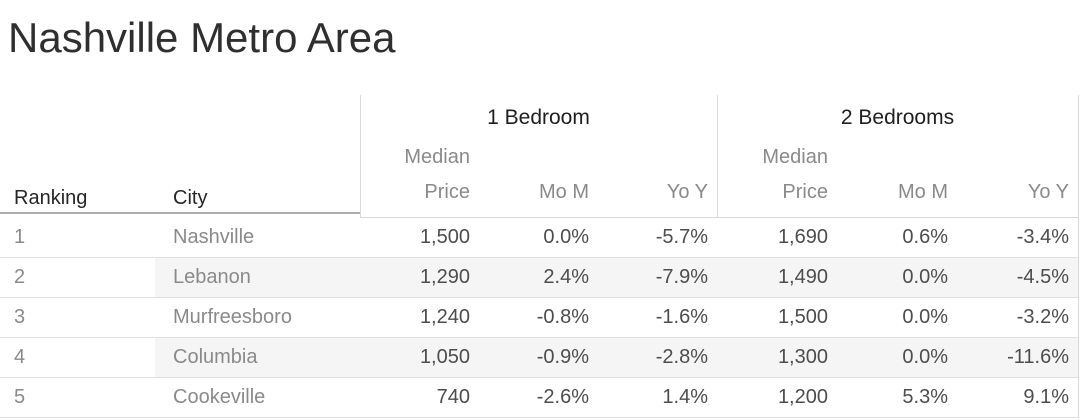  Describe the element at coordinates (538, 193) in the screenshot. I see `column-header-mom-1br: Mo M` at that location.